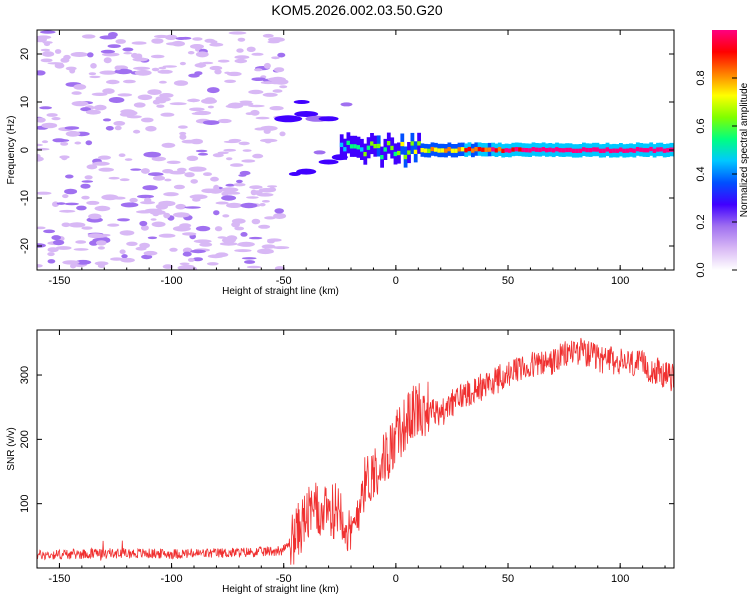 The height and width of the screenshot is (600, 750). What do you see at coordinates (346, 104) in the screenshot?
I see `spectrogram-transition-blob` at bounding box center [346, 104].